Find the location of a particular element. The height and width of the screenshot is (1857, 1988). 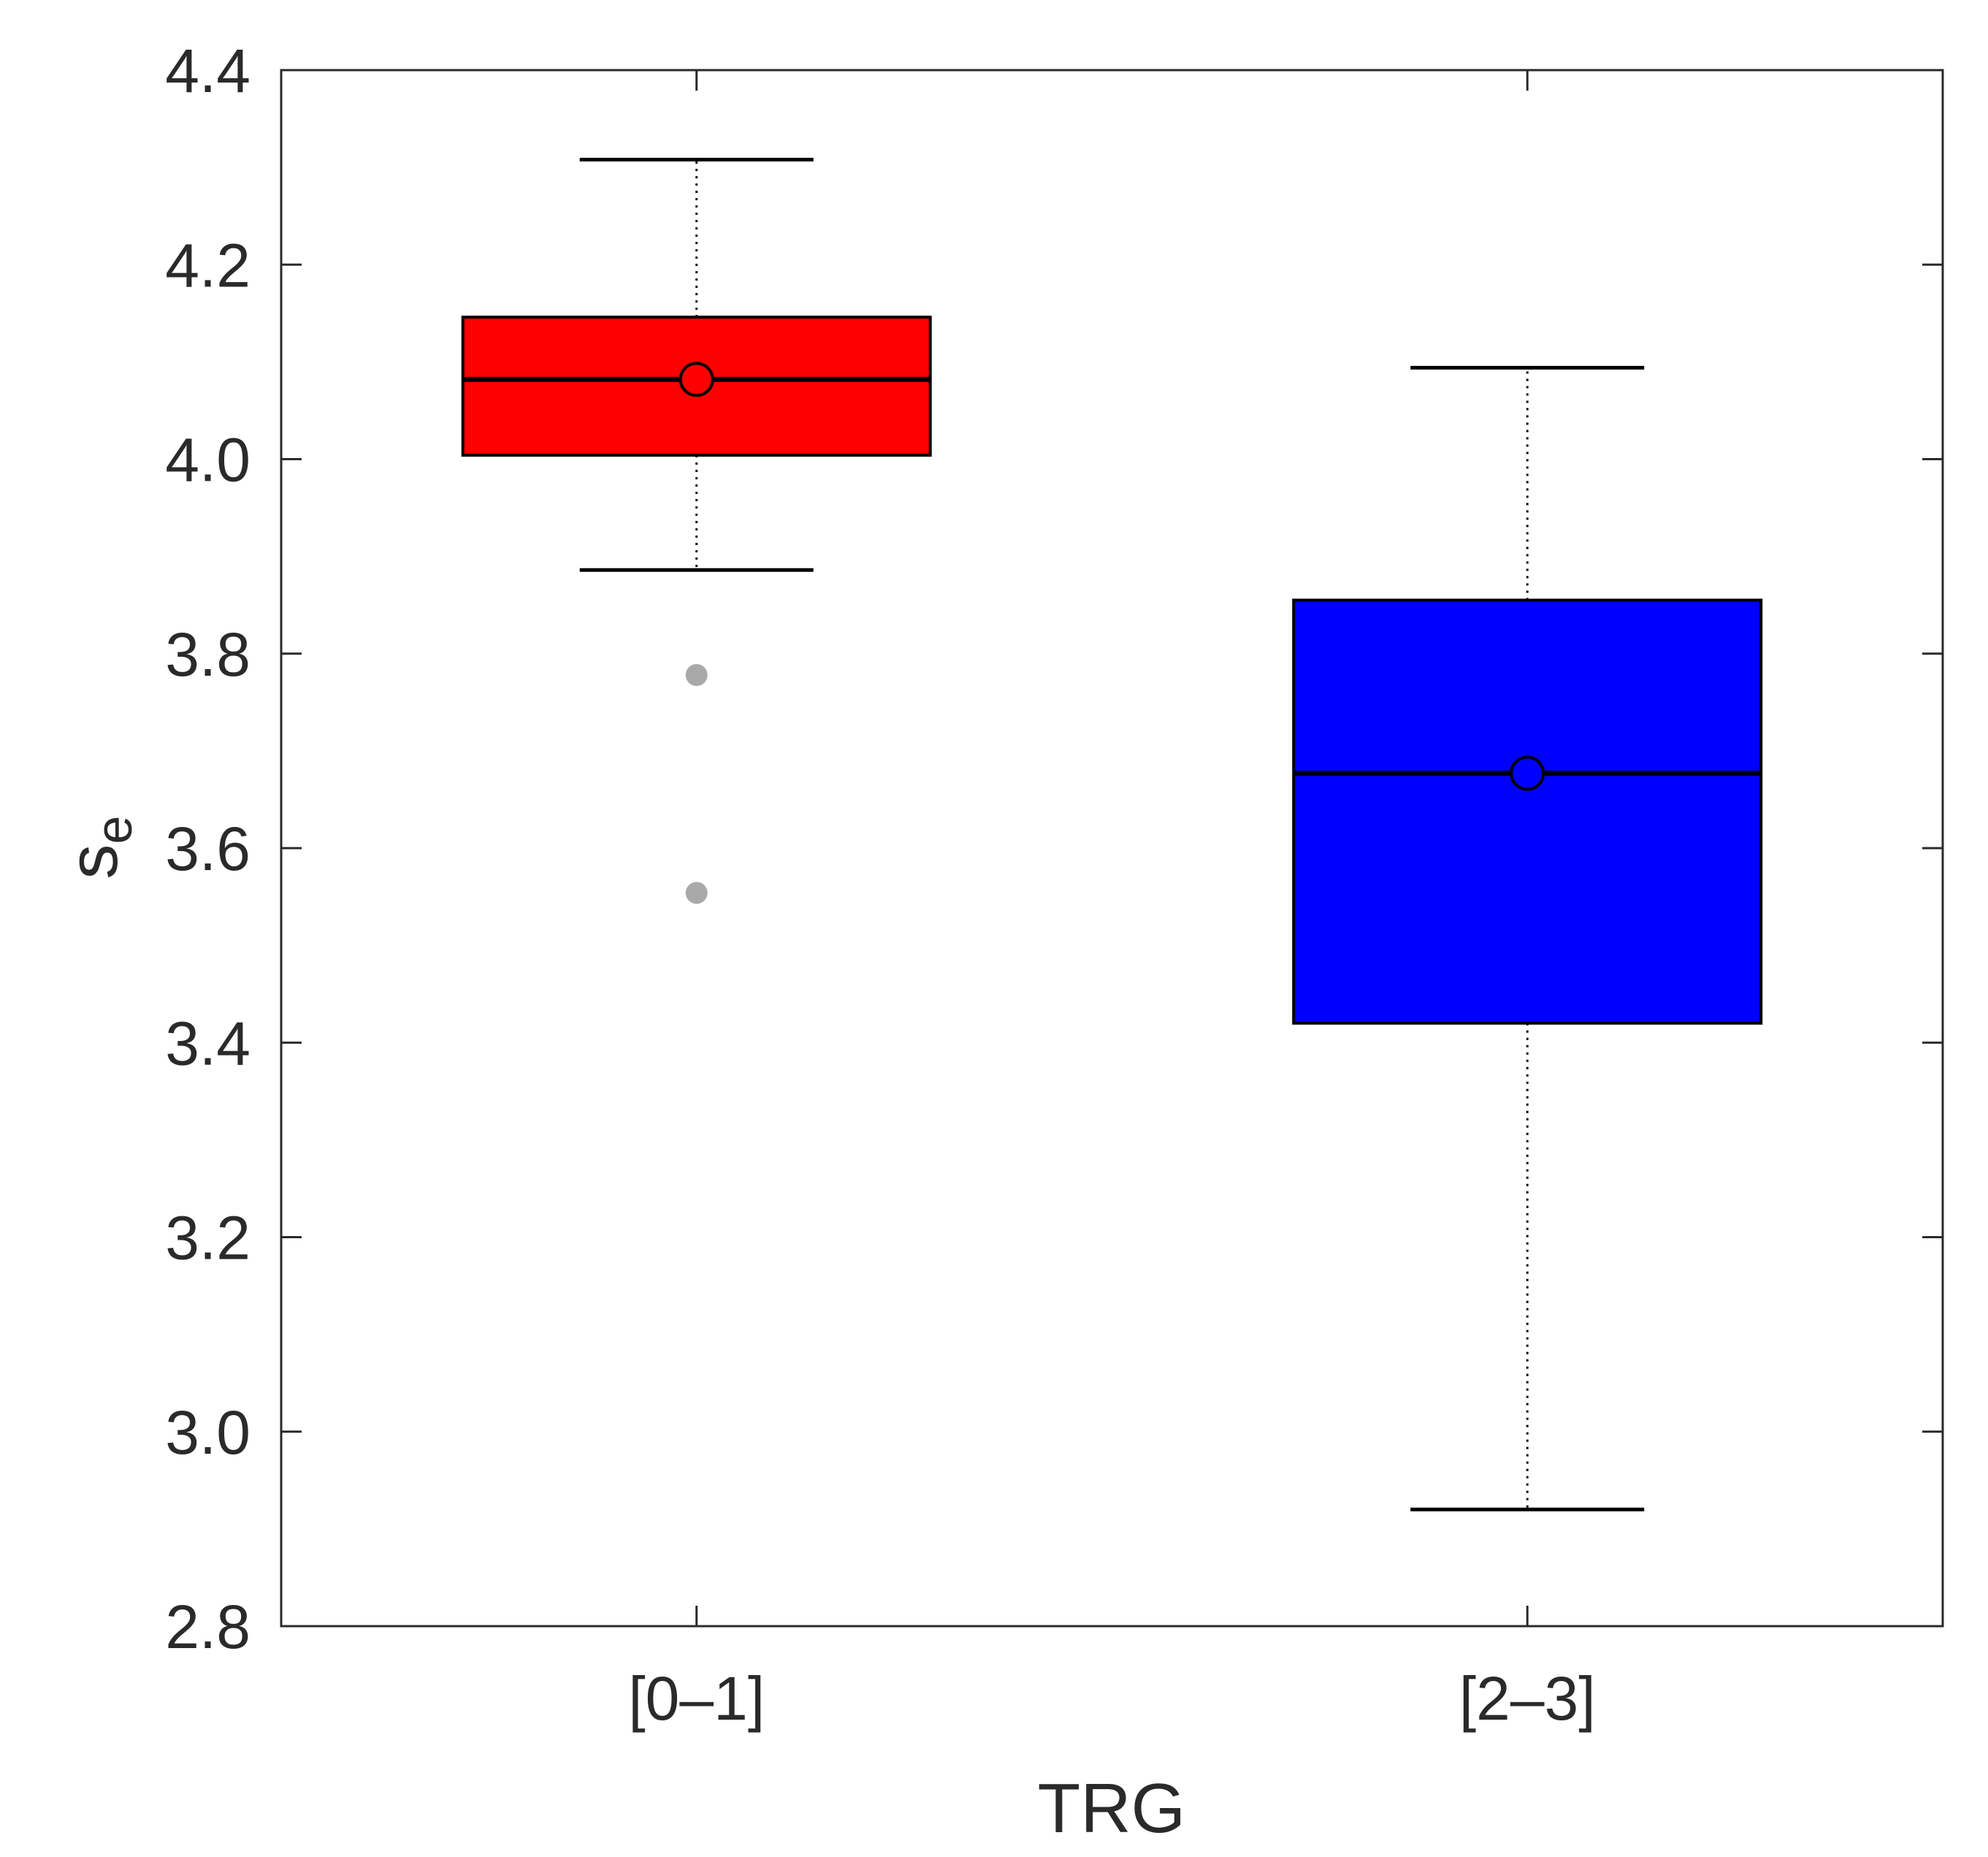

y-tick-label: 3.8 is located at coordinates (208, 654).